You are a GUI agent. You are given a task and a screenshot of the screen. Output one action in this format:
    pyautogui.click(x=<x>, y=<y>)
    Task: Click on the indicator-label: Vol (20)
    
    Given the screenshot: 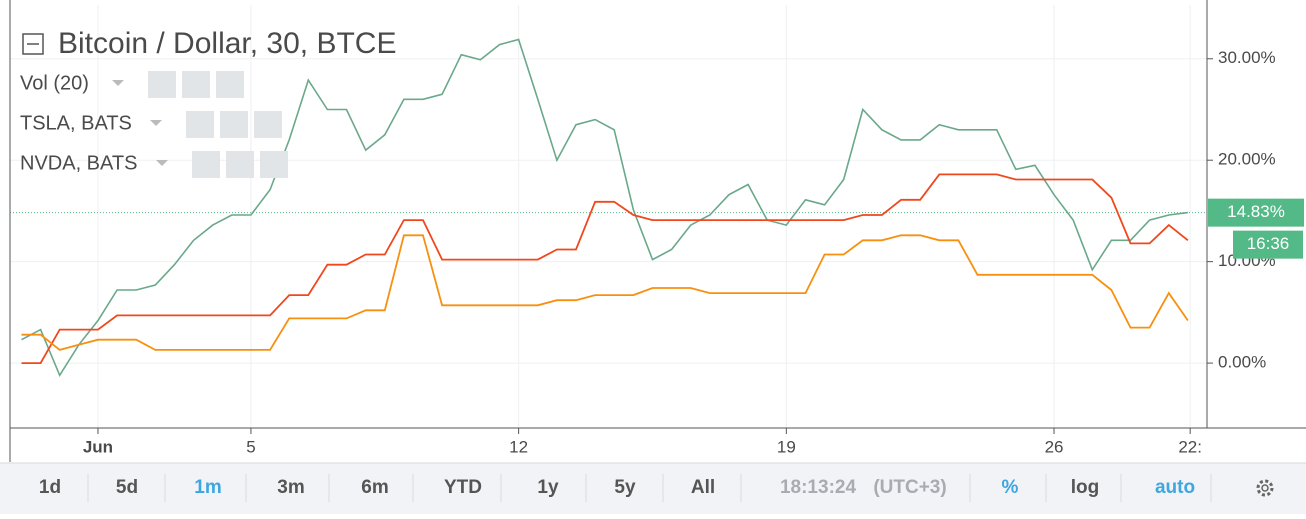 What is the action you would take?
    pyautogui.click(x=54, y=83)
    